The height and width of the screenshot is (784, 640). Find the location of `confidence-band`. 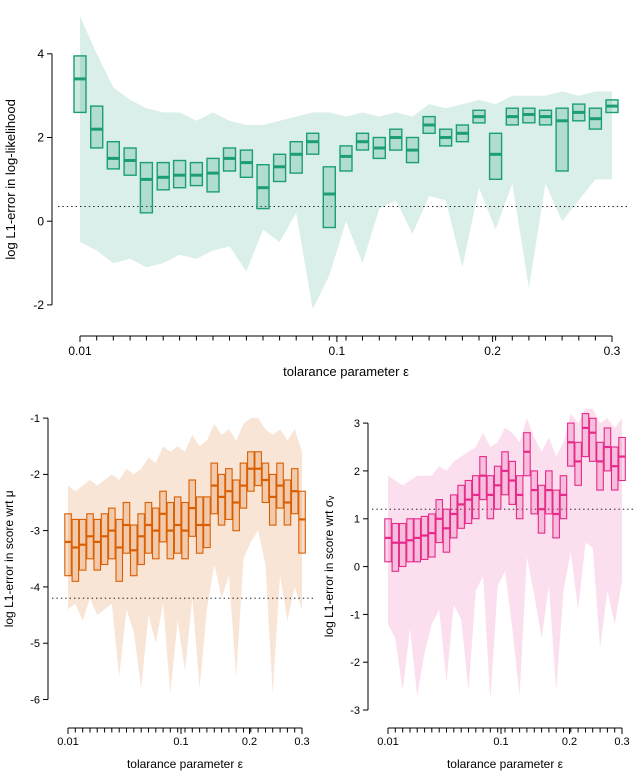

confidence-band is located at coordinates (185, 556).